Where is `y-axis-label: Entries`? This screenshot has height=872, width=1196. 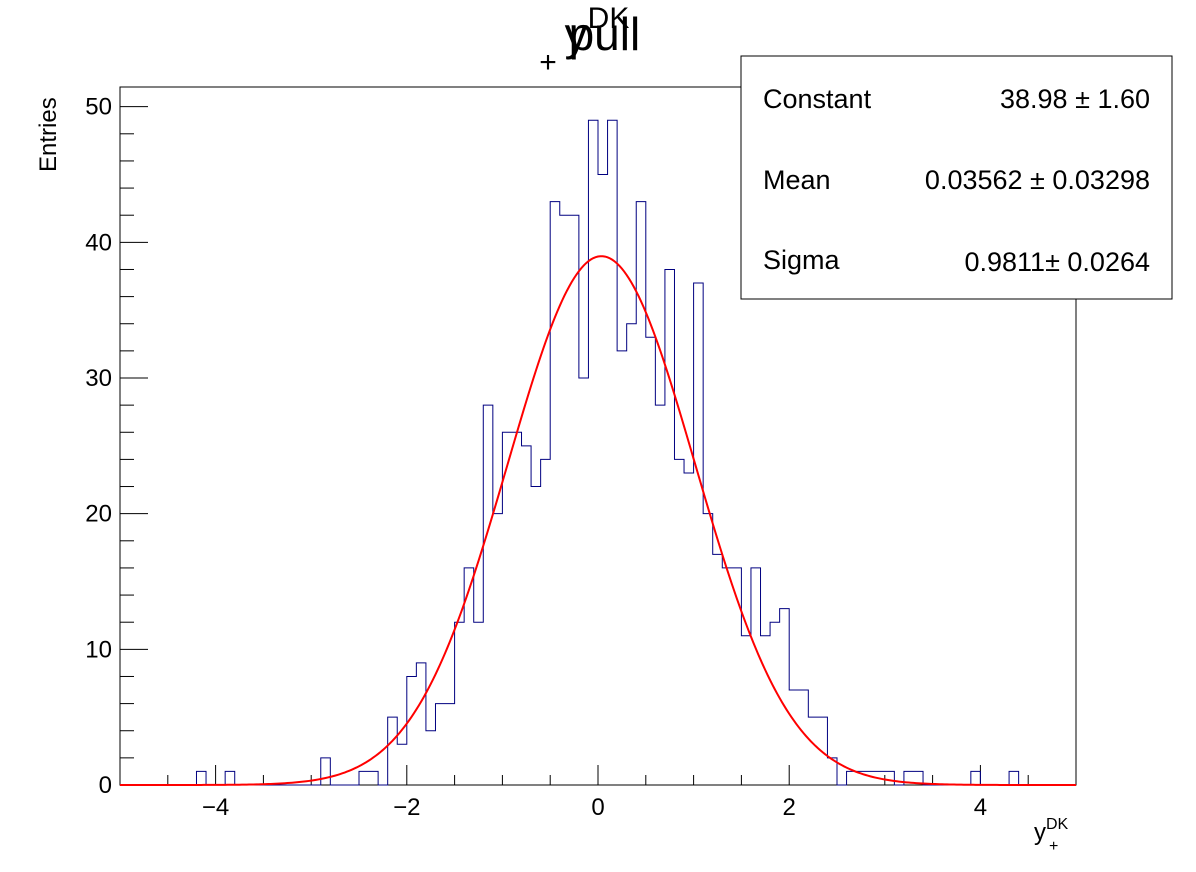 y-axis-label: Entries is located at coordinates (48, 134).